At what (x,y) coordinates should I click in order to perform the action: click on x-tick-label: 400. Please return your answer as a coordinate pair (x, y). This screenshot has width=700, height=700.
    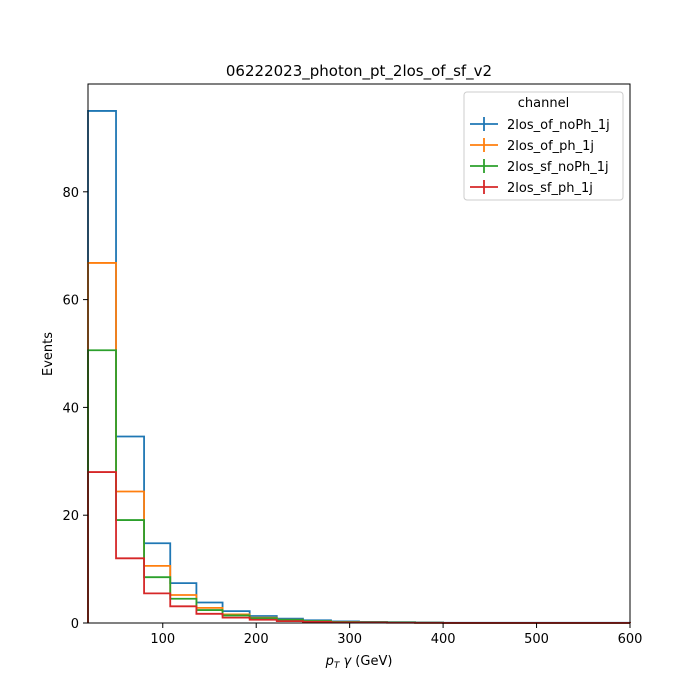
    Looking at the image, I should click on (443, 639).